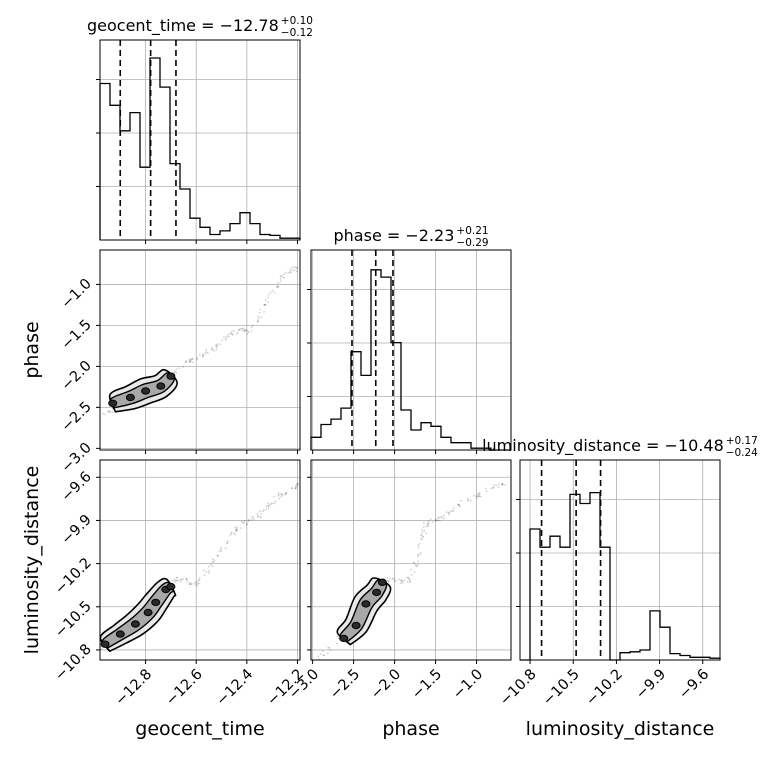 Image resolution: width=760 pixels, height=760 pixels. What do you see at coordinates (73, 619) in the screenshot?
I see `ytick-label-luminosity_distance-1: −10.5` at bounding box center [73, 619].